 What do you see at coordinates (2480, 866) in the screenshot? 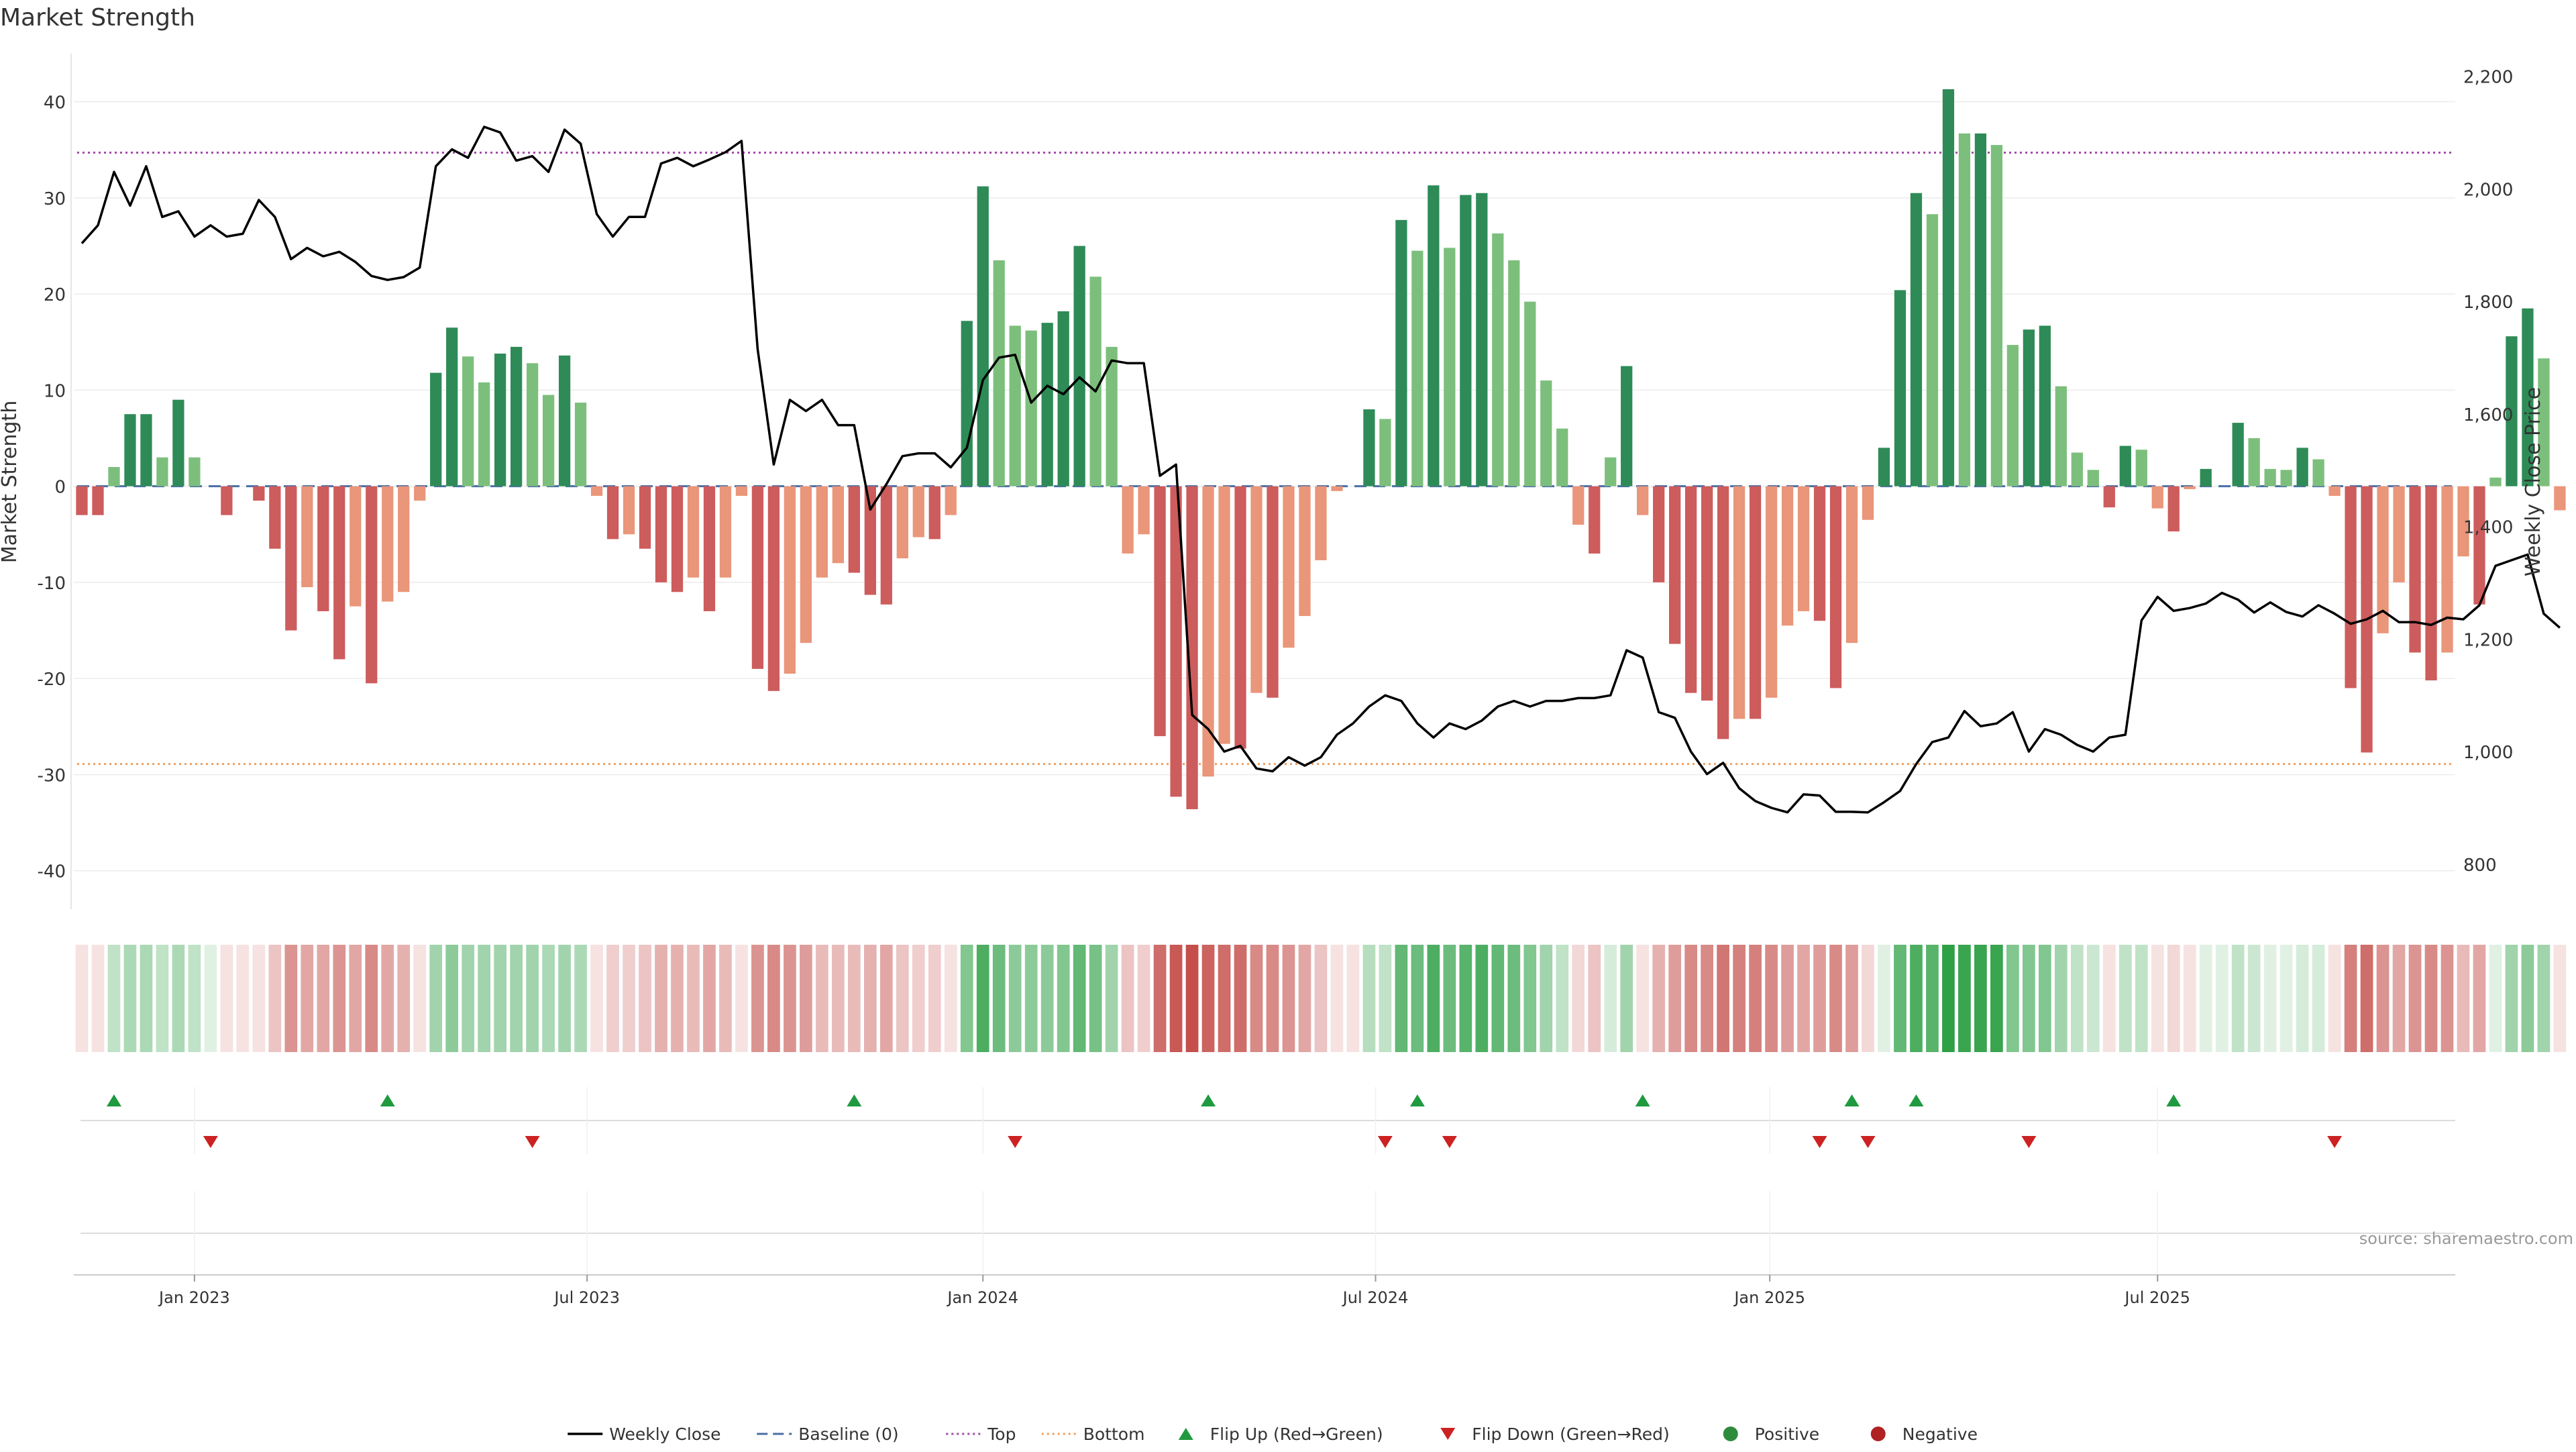
I see `y-tick-label-right: 800` at bounding box center [2480, 866].